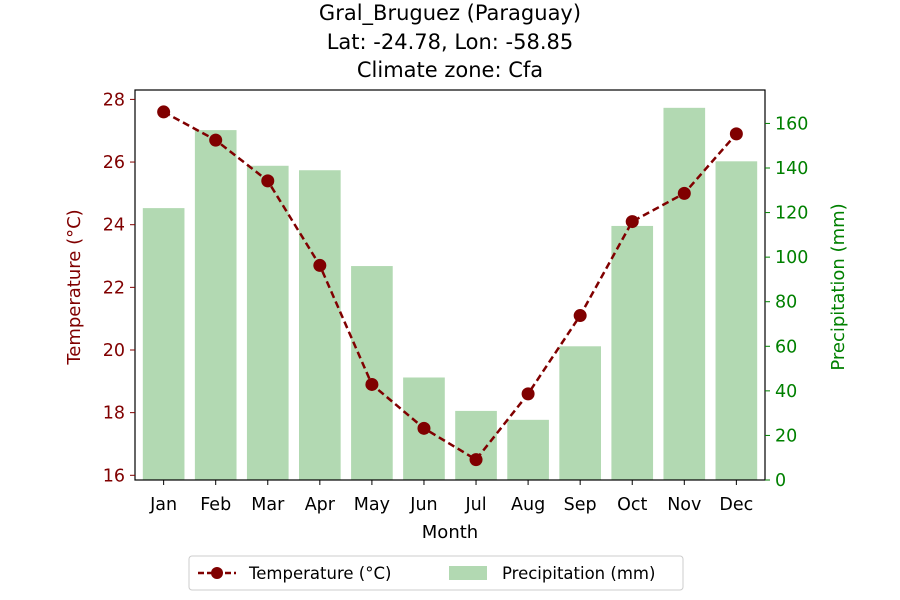  I want to click on legend: Temperature (°C) Precipitation (mm), so click(436, 573).